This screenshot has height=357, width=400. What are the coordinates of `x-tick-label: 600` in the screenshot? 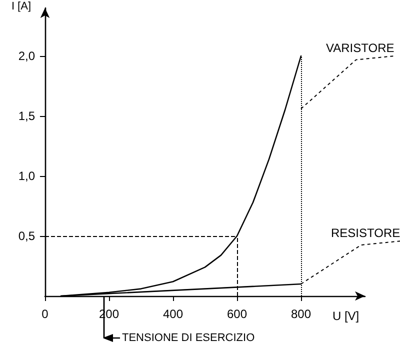 It's located at (237, 314).